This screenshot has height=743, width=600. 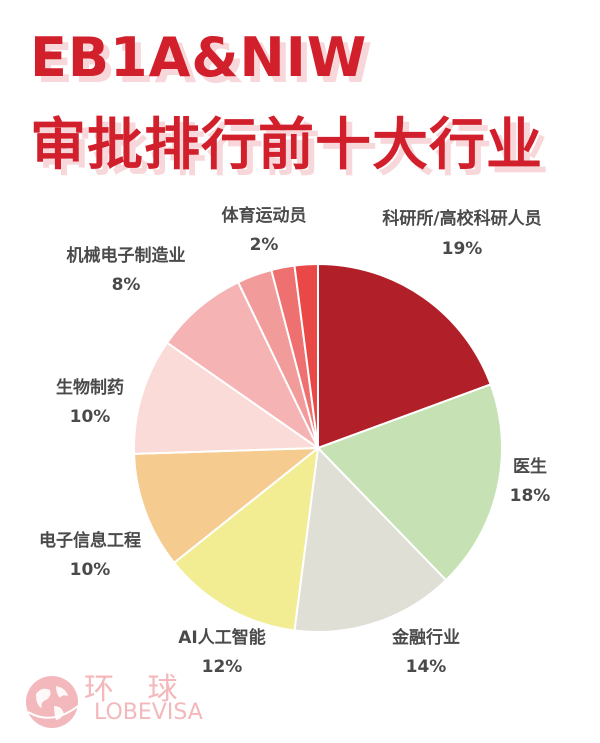 What do you see at coordinates (425, 637) in the screenshot?
I see `slice-label: 金融行业` at bounding box center [425, 637].